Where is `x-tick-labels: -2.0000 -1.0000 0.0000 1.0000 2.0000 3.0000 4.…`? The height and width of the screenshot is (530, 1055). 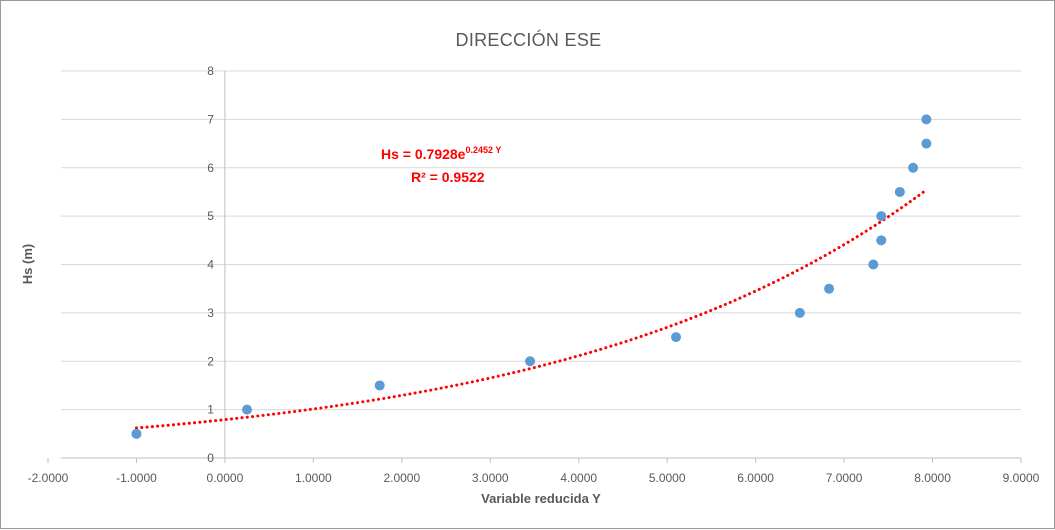
x-tick-labels: -2.0000 -1.0000 0.0000 1.0000 2.0000 3.0000 4.… is located at coordinates (534, 478).